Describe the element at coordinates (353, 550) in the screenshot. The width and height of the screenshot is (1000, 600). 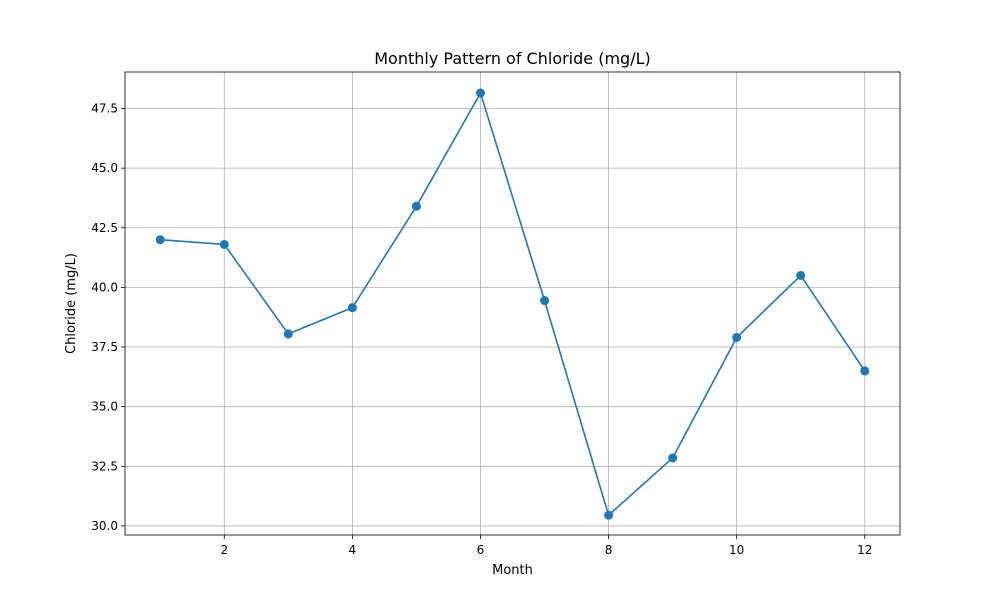
I see `x-tick-label-1: 4` at that location.